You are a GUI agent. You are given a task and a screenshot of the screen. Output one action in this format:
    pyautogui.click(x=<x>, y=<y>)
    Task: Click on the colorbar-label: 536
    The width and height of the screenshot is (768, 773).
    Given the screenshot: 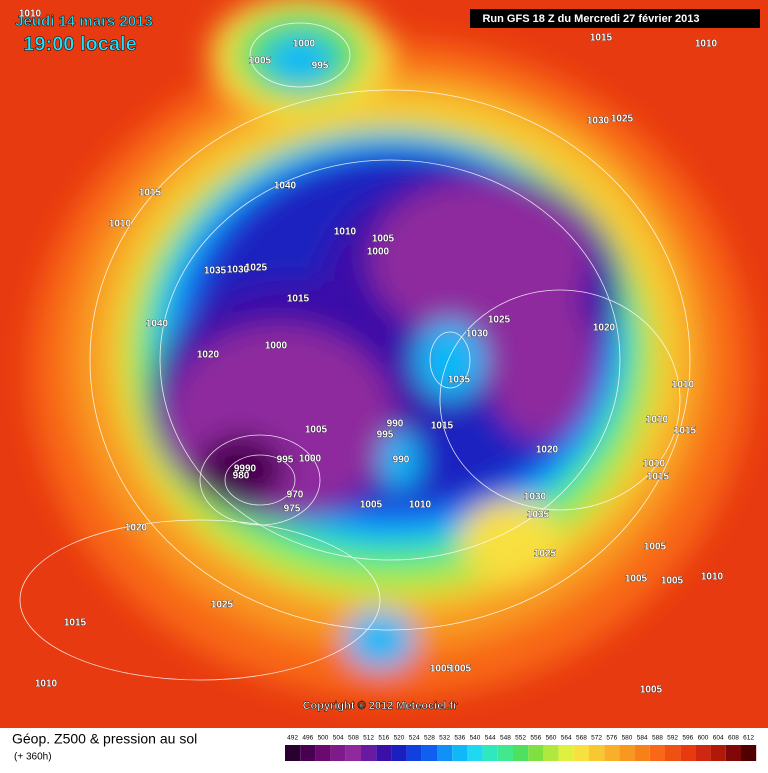 What is the action you would take?
    pyautogui.click(x=459, y=738)
    